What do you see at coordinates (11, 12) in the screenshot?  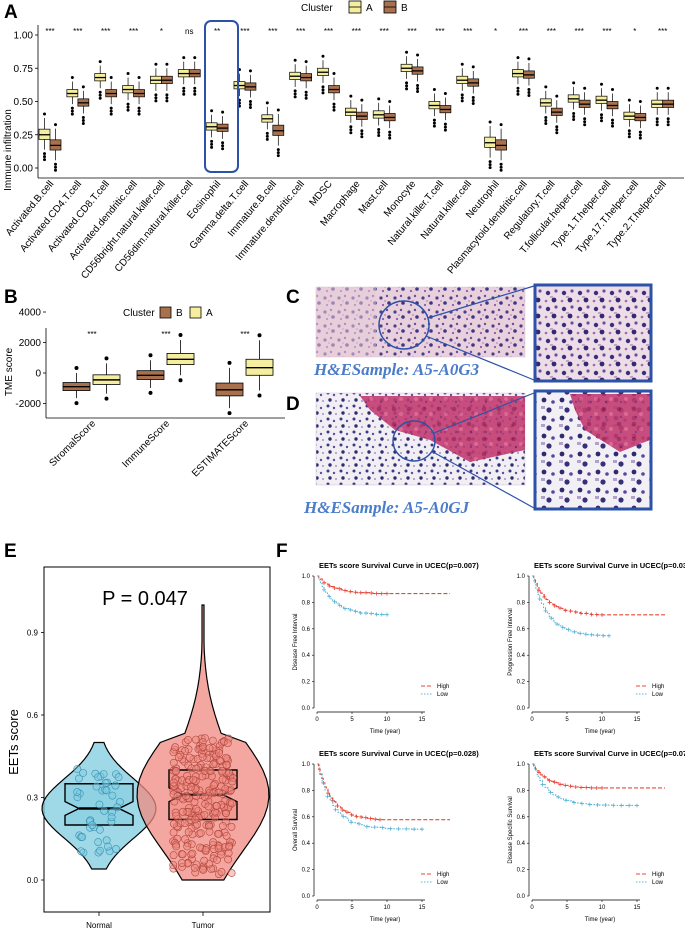 I see `panel-label-a: A` at bounding box center [11, 12].